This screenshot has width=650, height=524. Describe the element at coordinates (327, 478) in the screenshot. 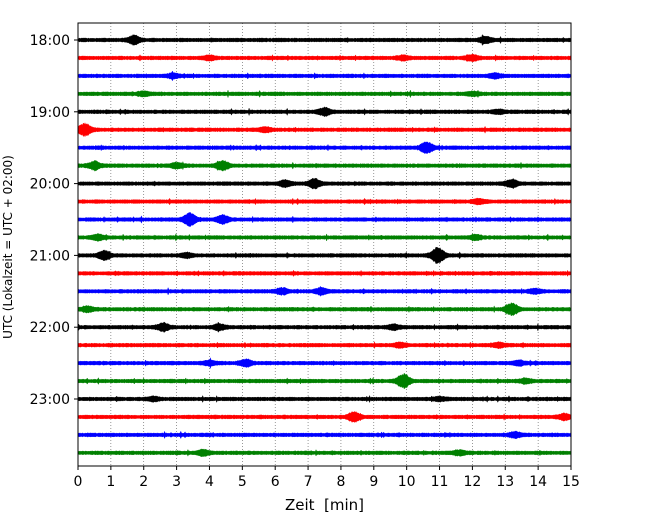

I see `x-axis: 0 1 2 3 4 5 6 7 8 9 10 11 12 13 14 15` at that location.